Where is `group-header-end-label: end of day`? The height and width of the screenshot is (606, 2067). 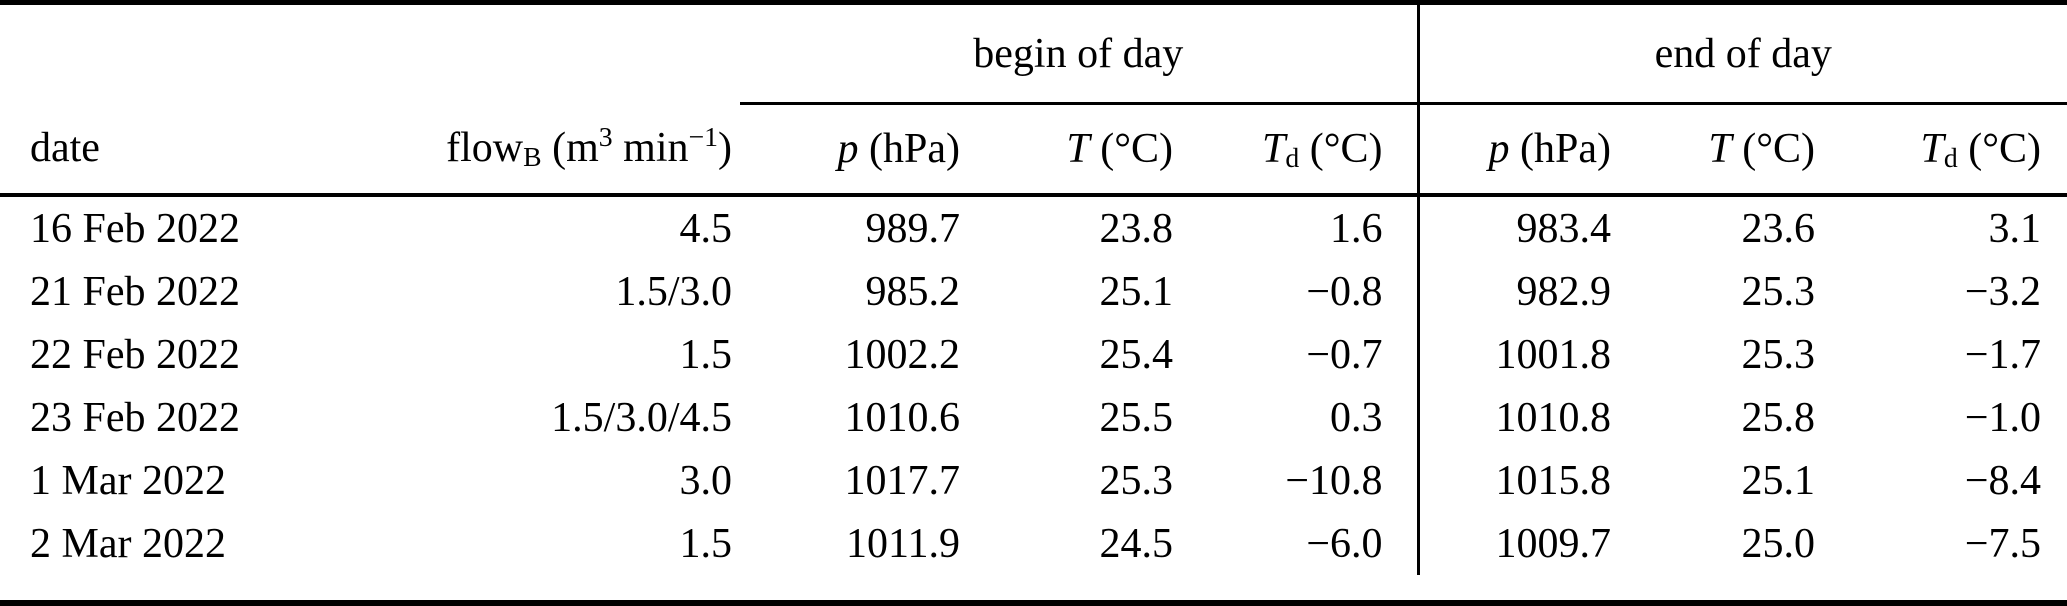 group-header-end-label: end of day is located at coordinates (1743, 53).